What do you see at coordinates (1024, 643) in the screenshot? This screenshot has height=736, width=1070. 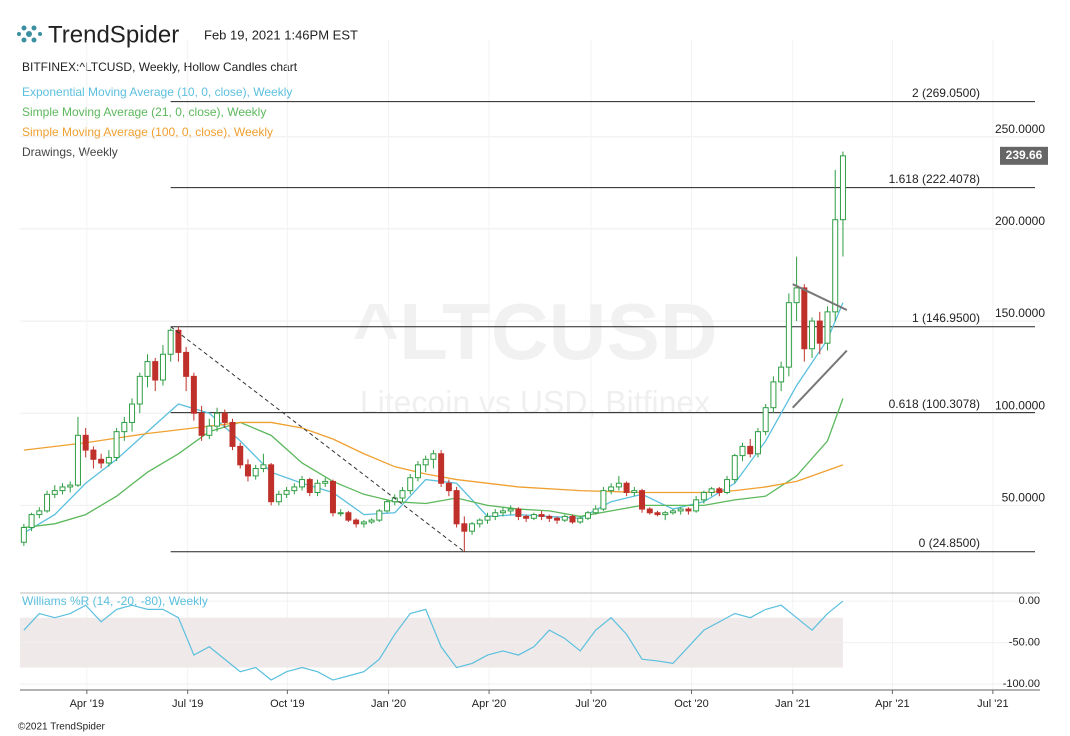 I see `y-tick-label: -50.00` at bounding box center [1024, 643].